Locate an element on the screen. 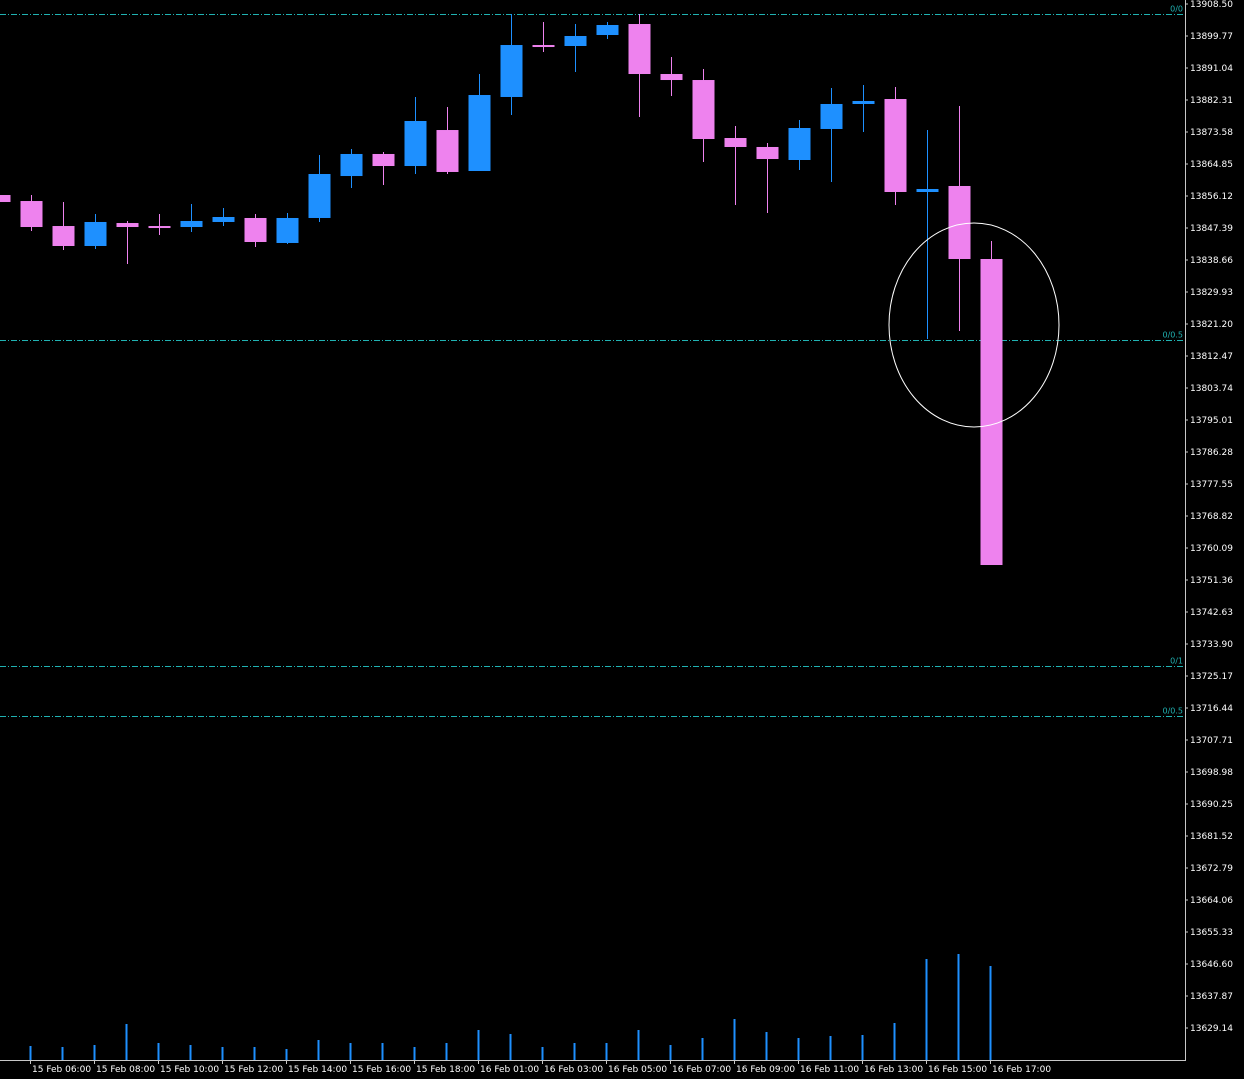 The image size is (1244, 1079). x-tick-label: 16 Feb 05:00 is located at coordinates (637, 1070).